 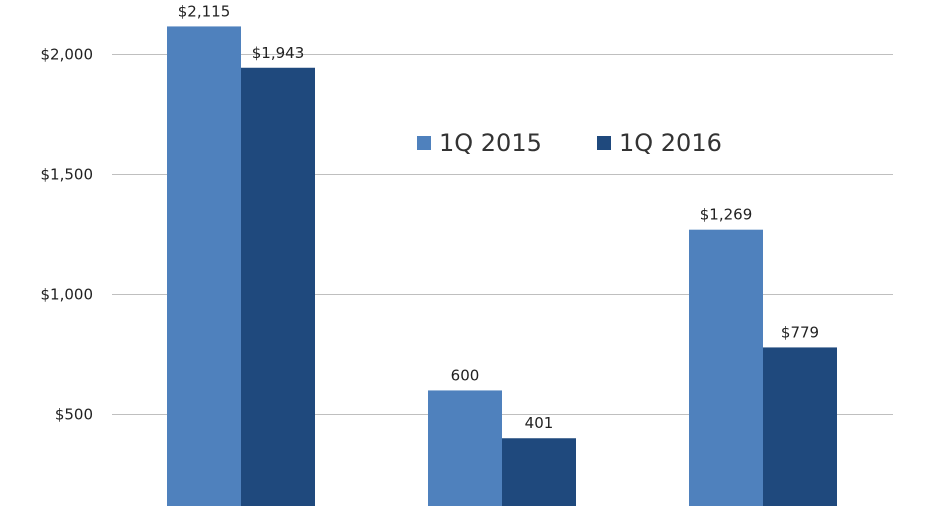 What do you see at coordinates (465, 375) in the screenshot?
I see `bar-value-label: 600` at bounding box center [465, 375].